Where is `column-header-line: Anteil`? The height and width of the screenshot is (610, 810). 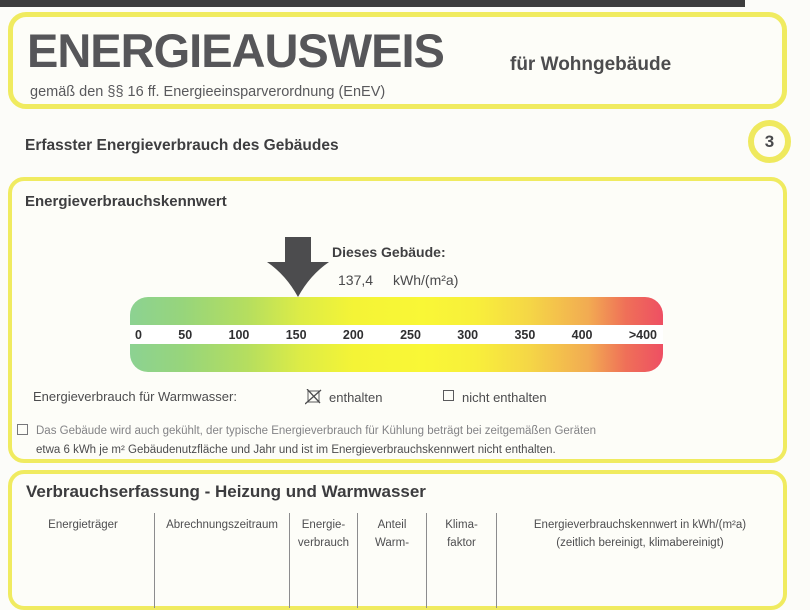 column-header-line: Anteil is located at coordinates (392, 525).